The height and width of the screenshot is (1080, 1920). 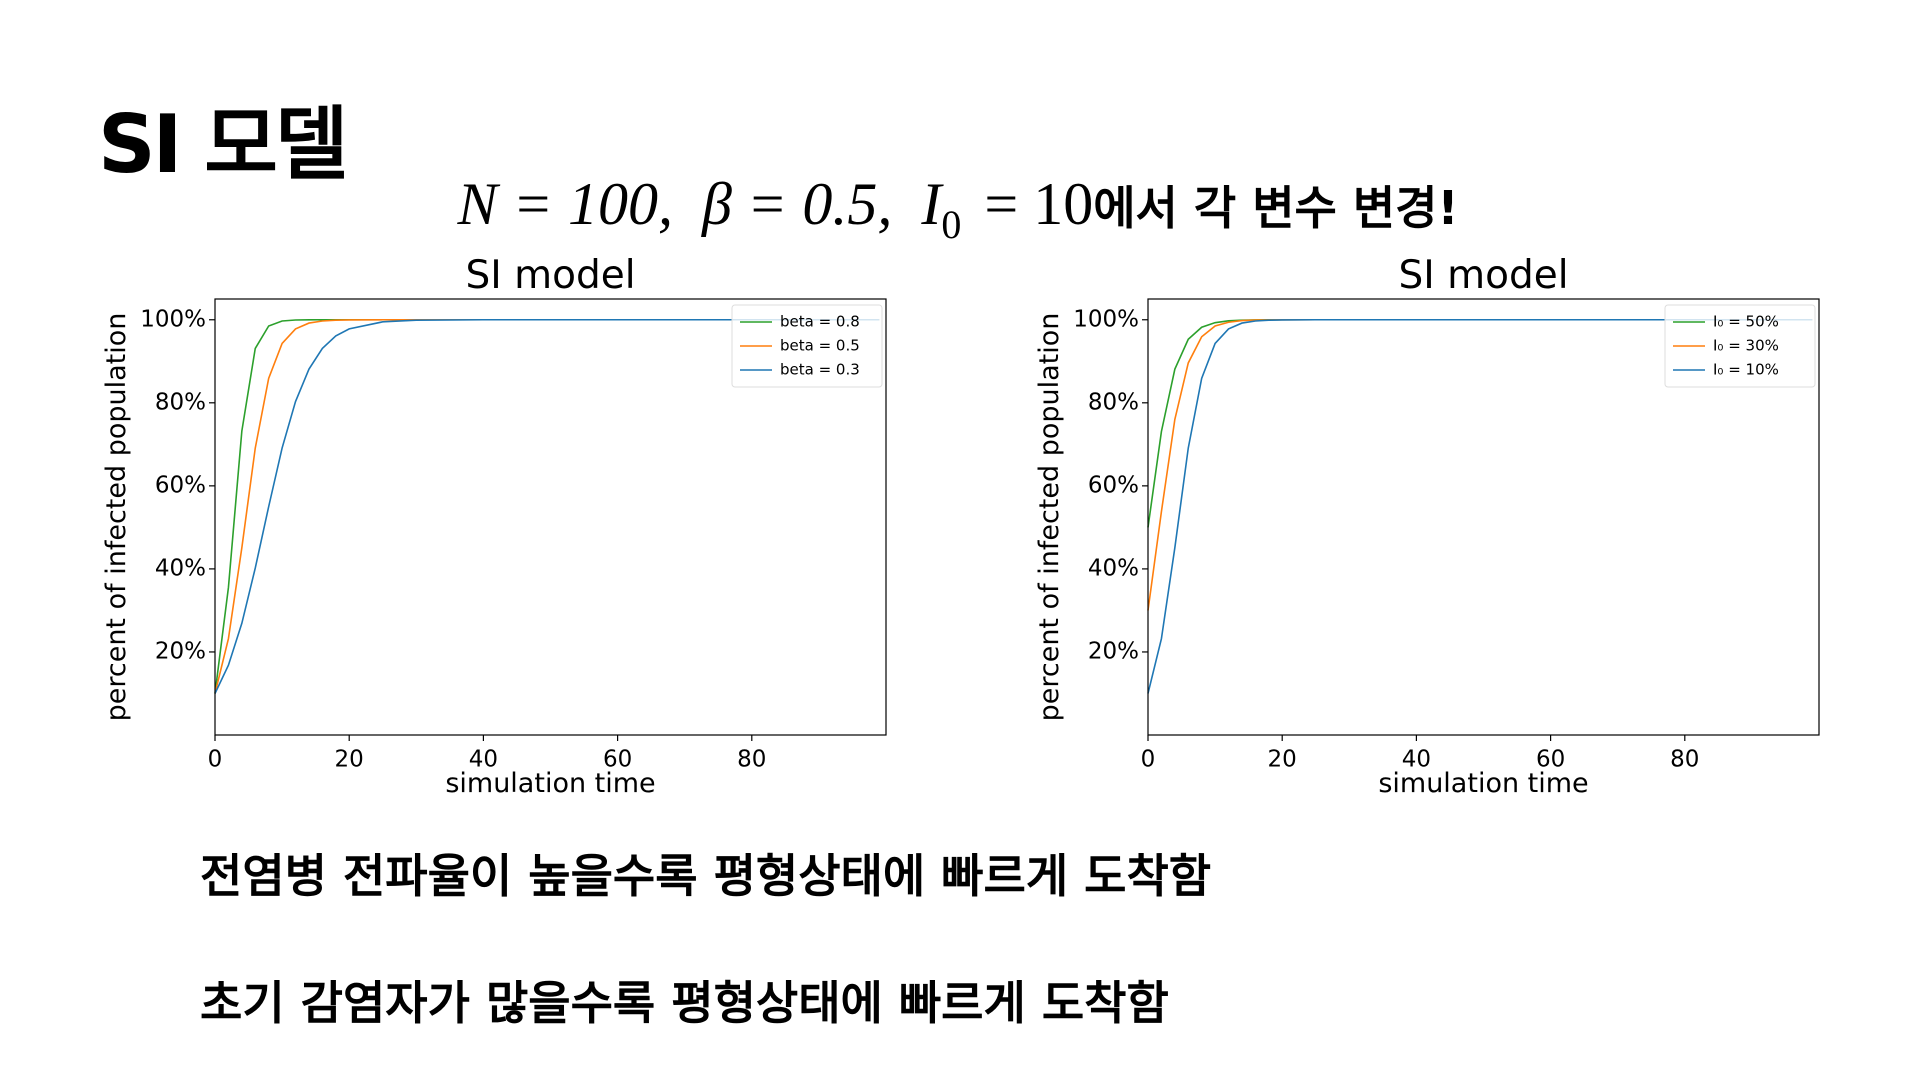 I want to click on legend-label: I₀ = 30%, so click(x=1746, y=346).